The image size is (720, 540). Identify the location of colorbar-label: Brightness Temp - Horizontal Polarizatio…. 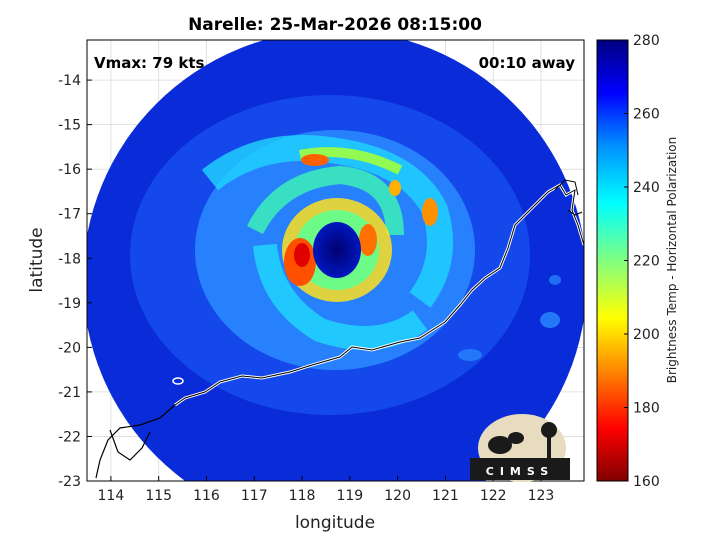
(672, 260).